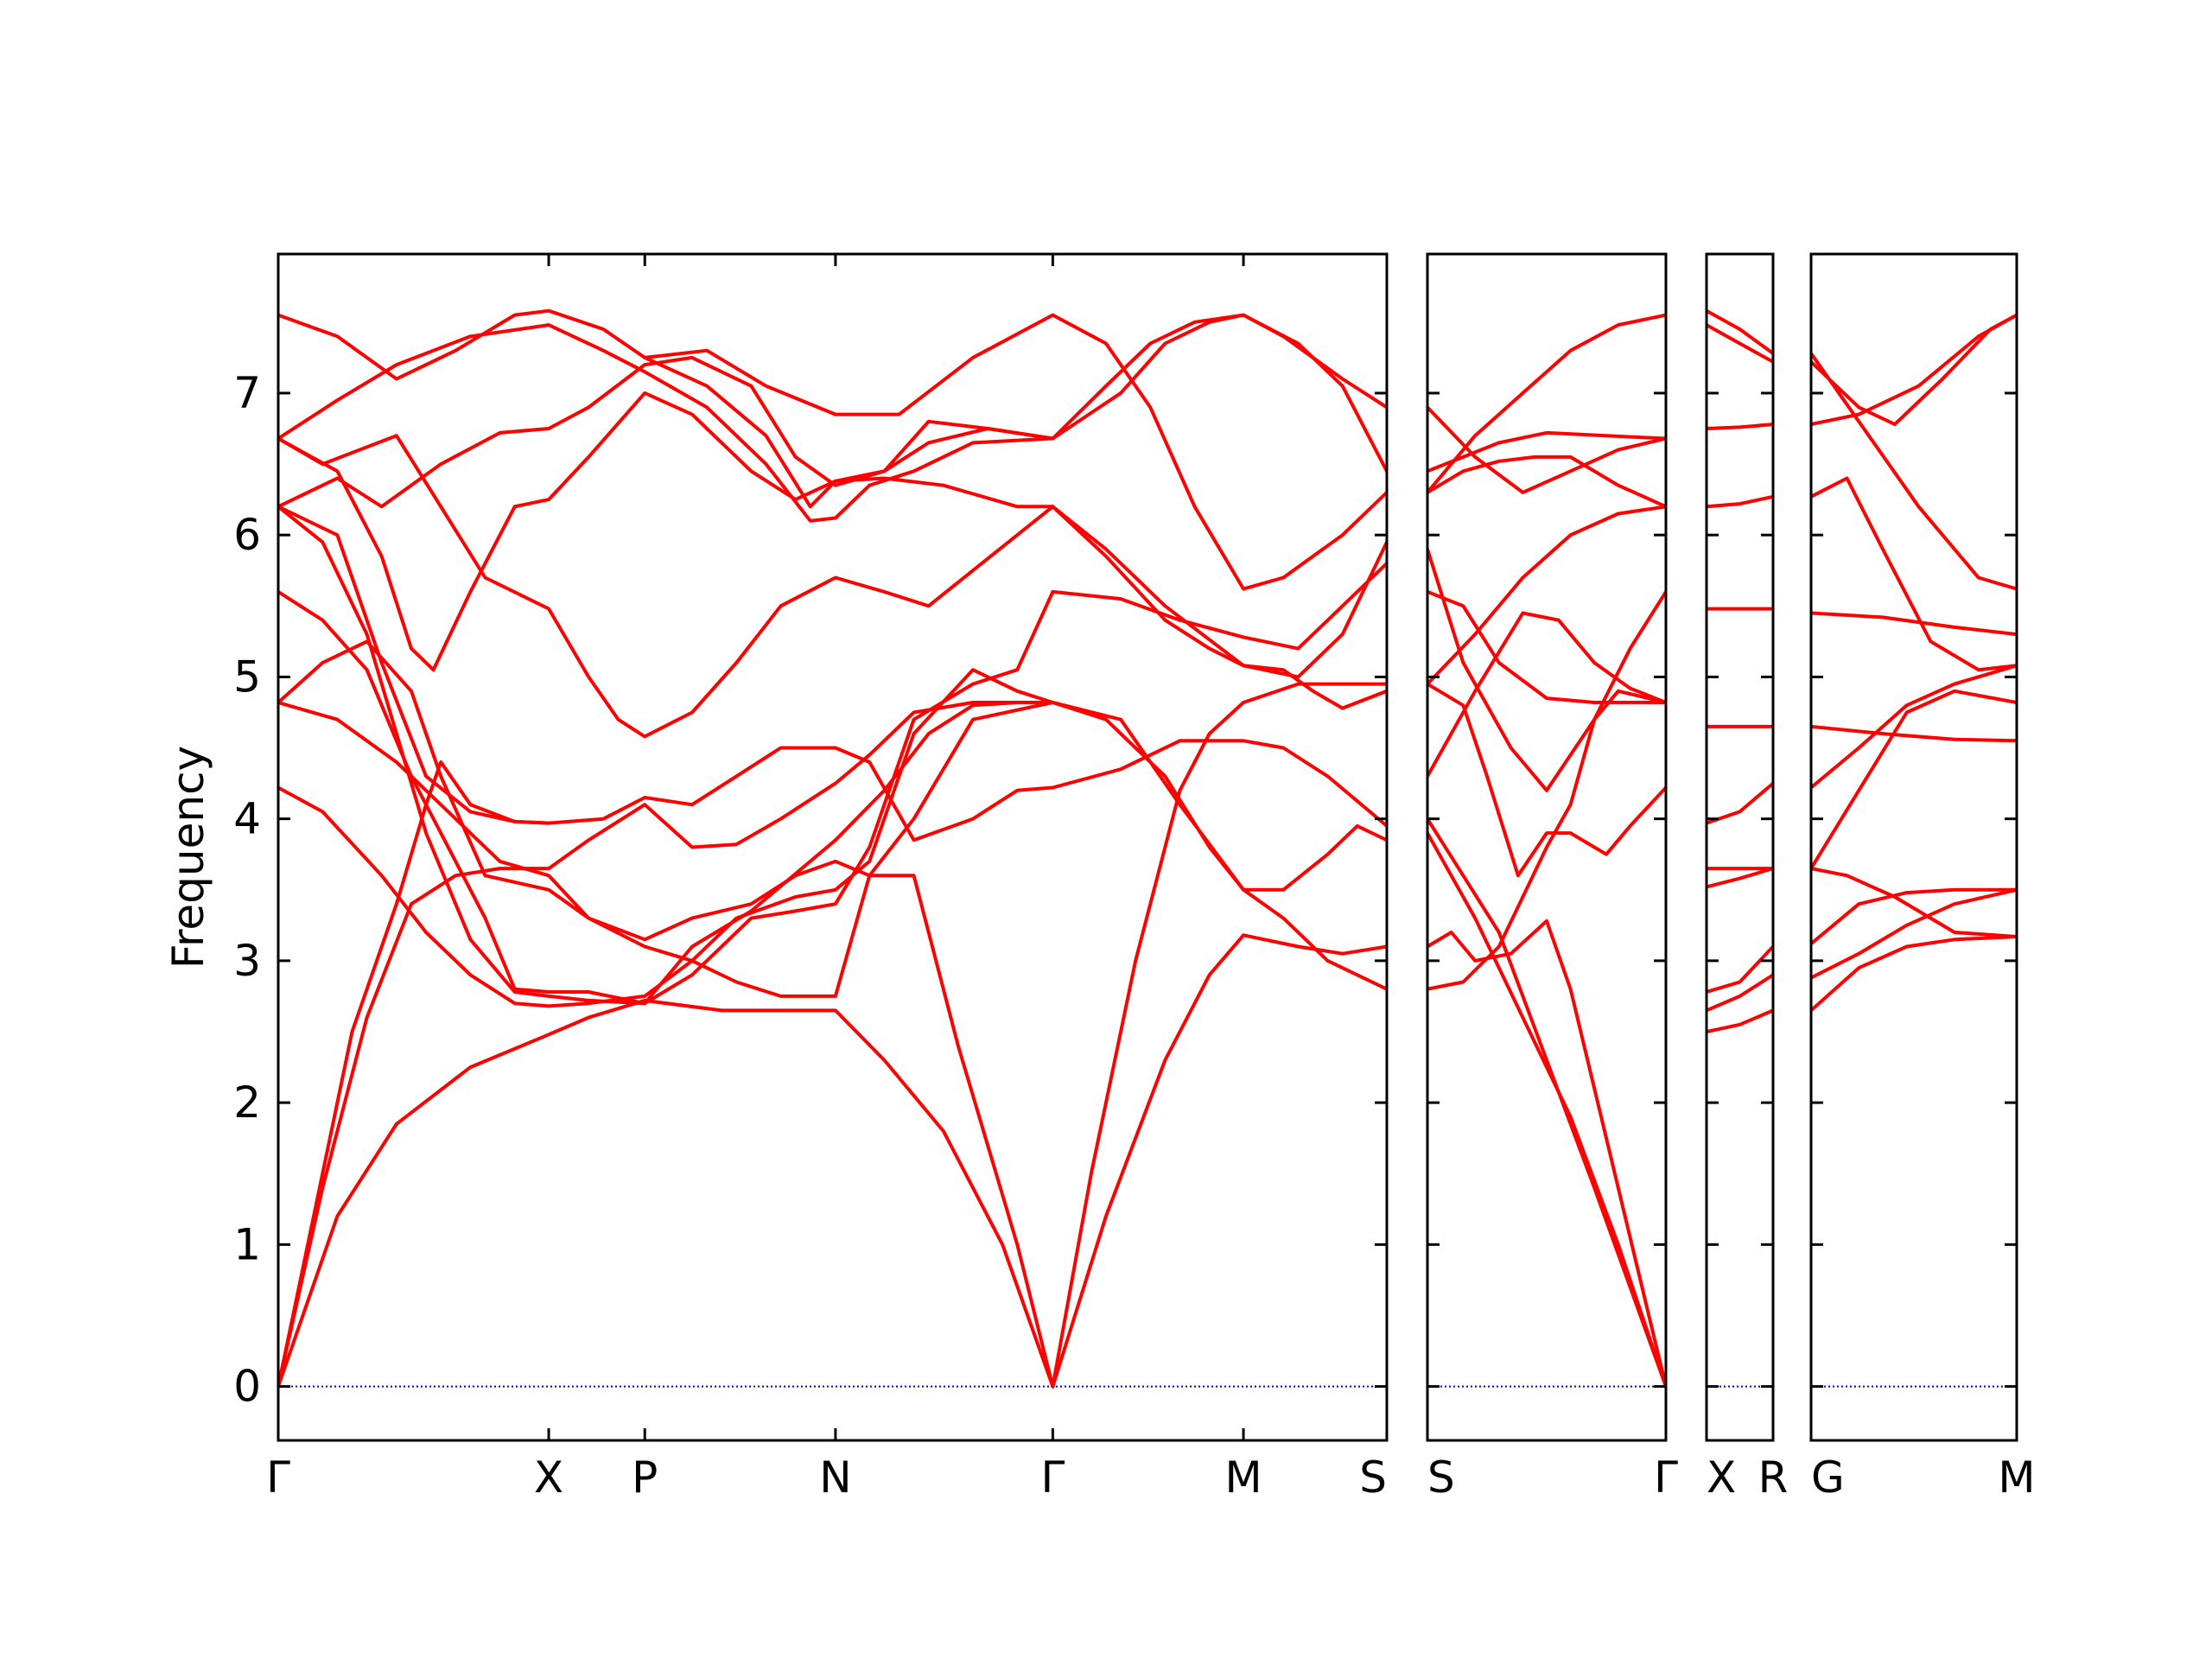 Image resolution: width=2212 pixels, height=1659 pixels. I want to click on y-tick-label: 3, so click(247, 961).